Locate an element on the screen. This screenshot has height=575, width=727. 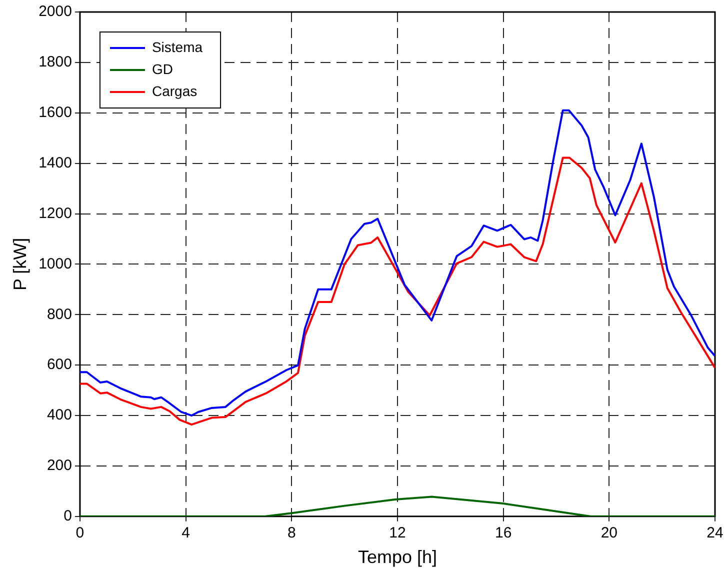
x-tick-label: 0 is located at coordinates (80, 533).